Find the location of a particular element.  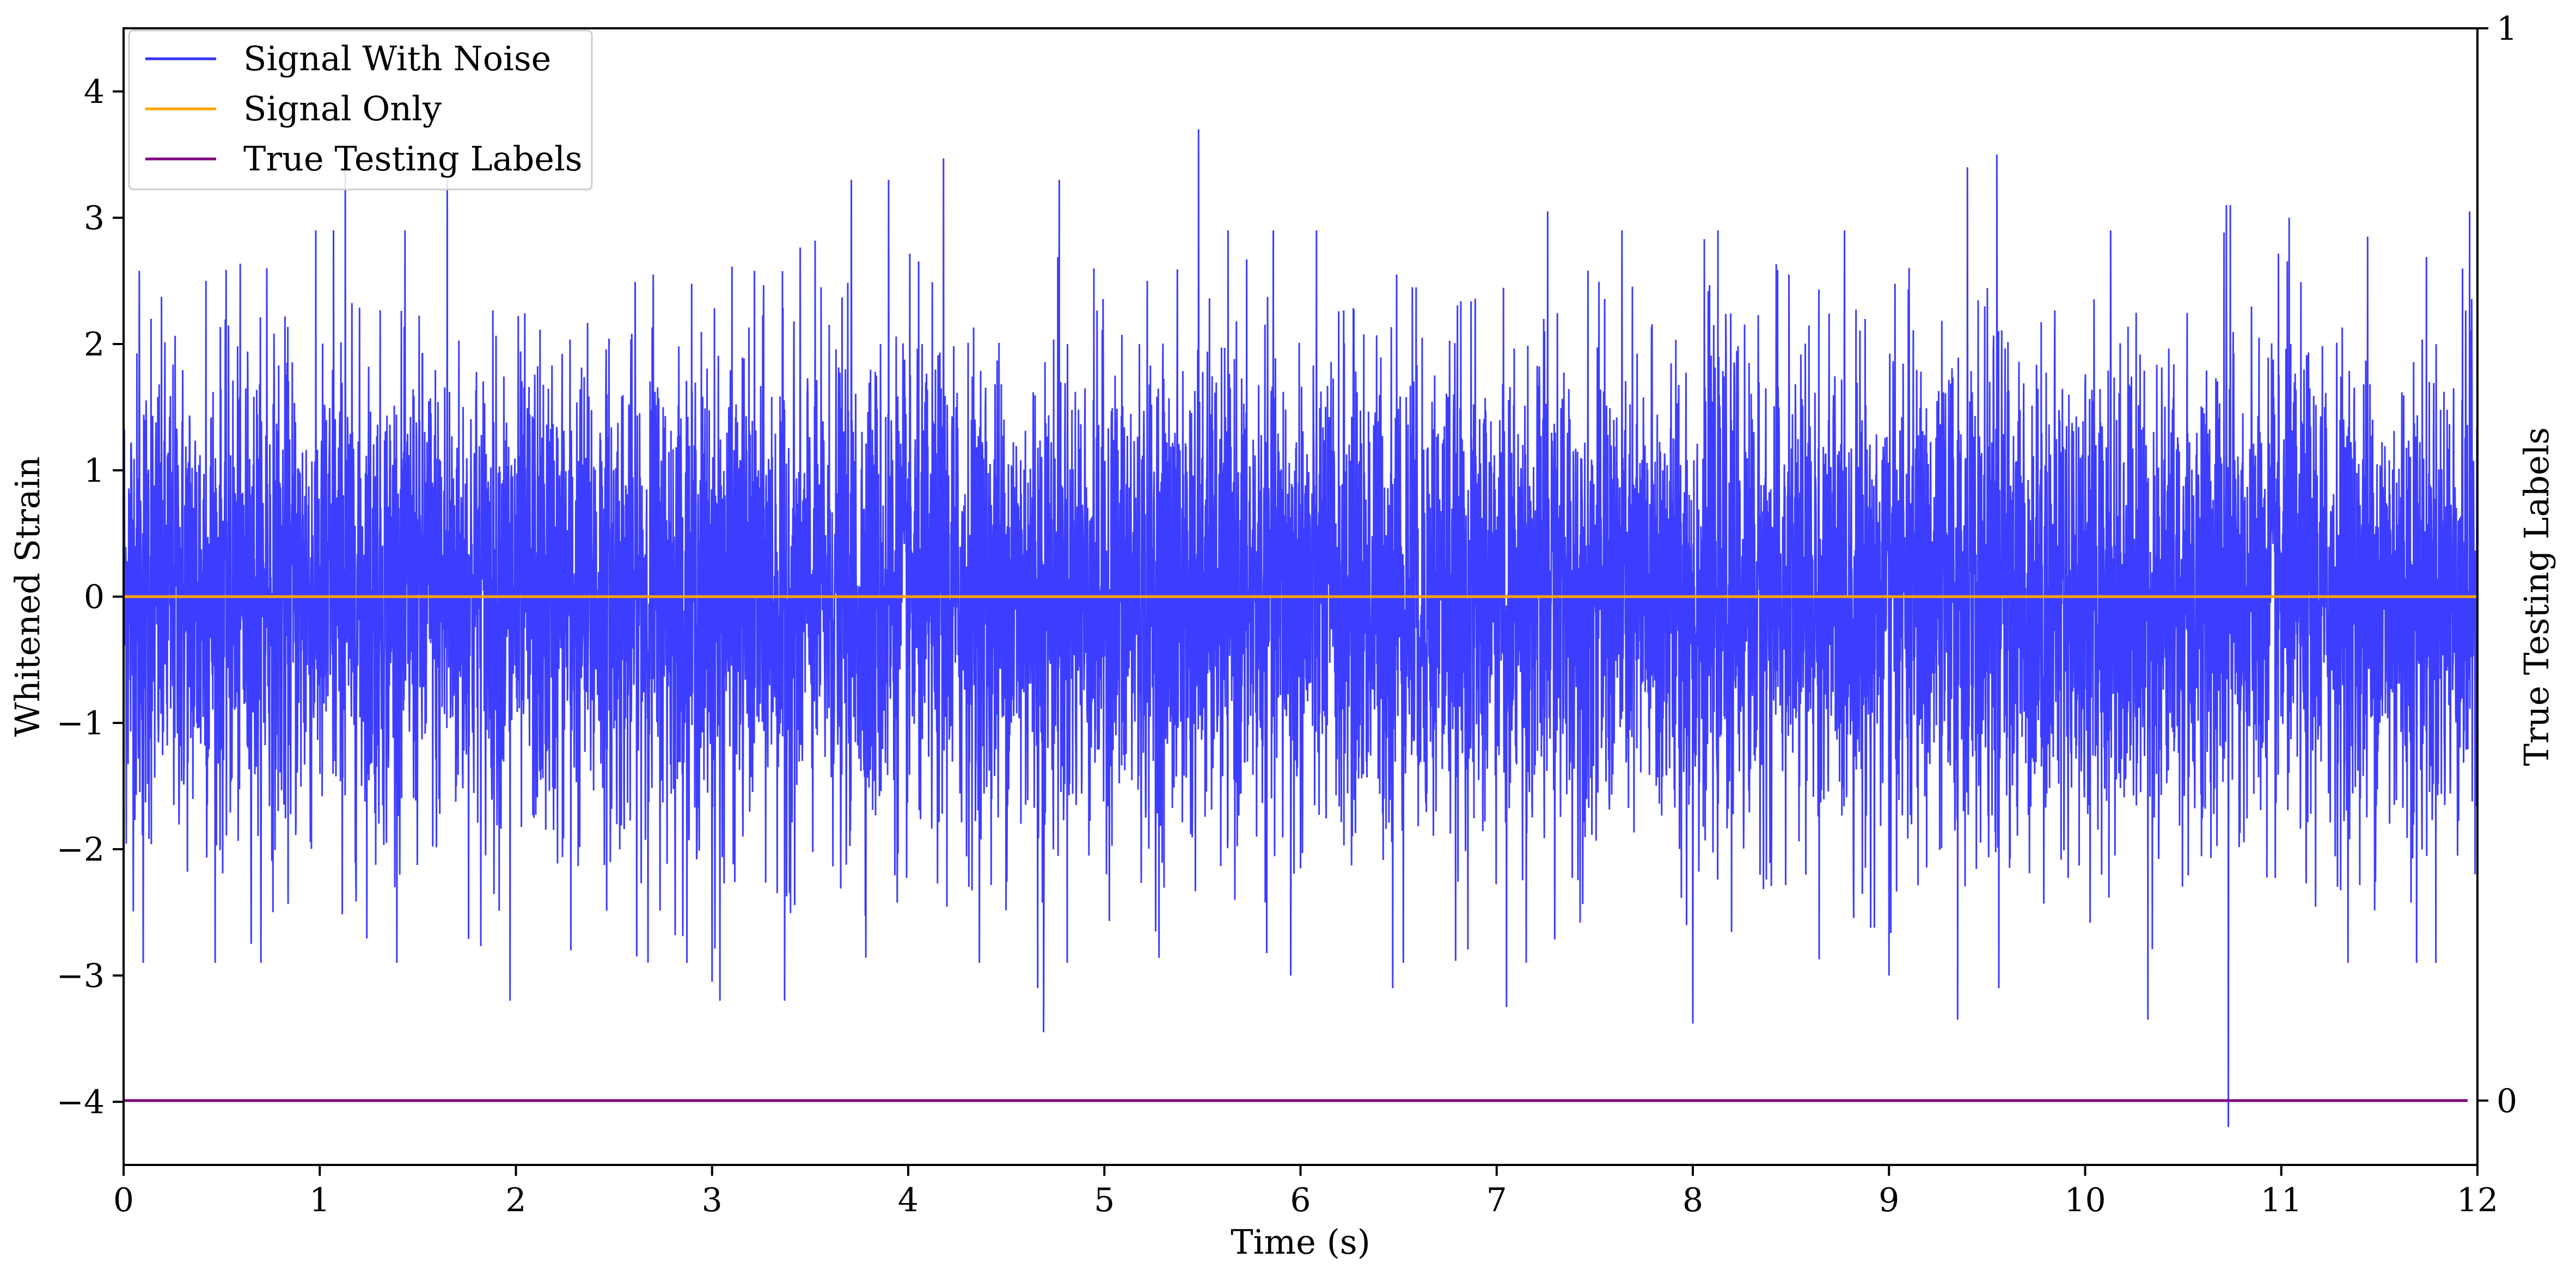

y-tick-label: −2 is located at coordinates (81, 850).